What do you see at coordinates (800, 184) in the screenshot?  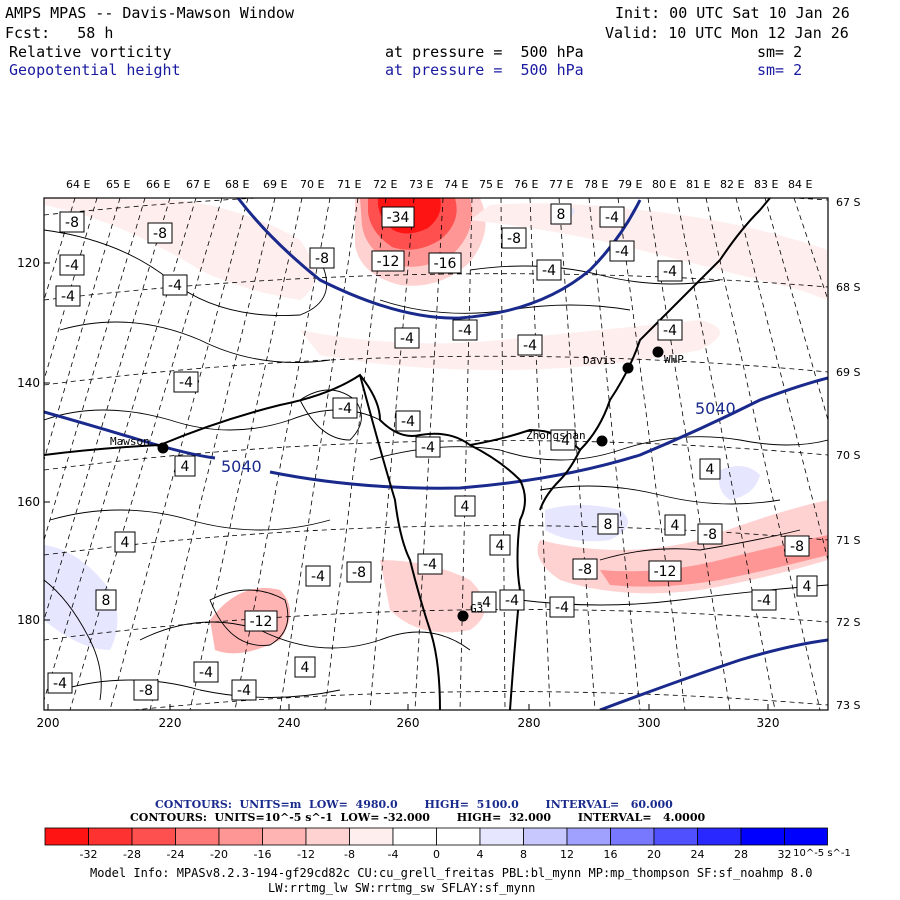 I see `lon-label: 84 E` at bounding box center [800, 184].